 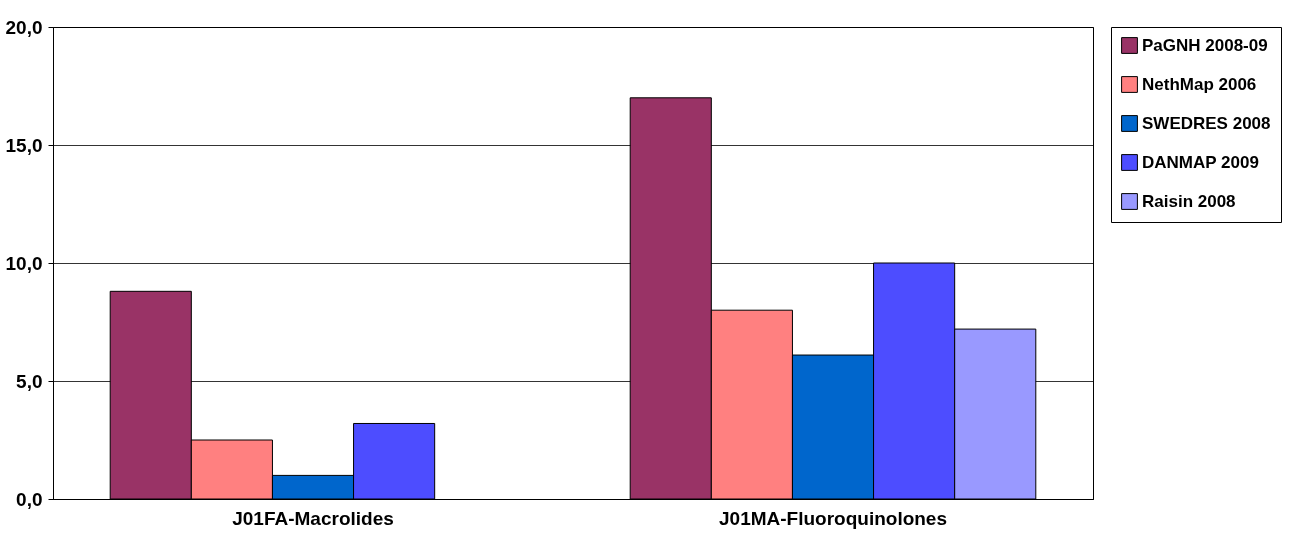 What do you see at coordinates (1189, 201) in the screenshot?
I see `legend-label: Raisin 2008` at bounding box center [1189, 201].